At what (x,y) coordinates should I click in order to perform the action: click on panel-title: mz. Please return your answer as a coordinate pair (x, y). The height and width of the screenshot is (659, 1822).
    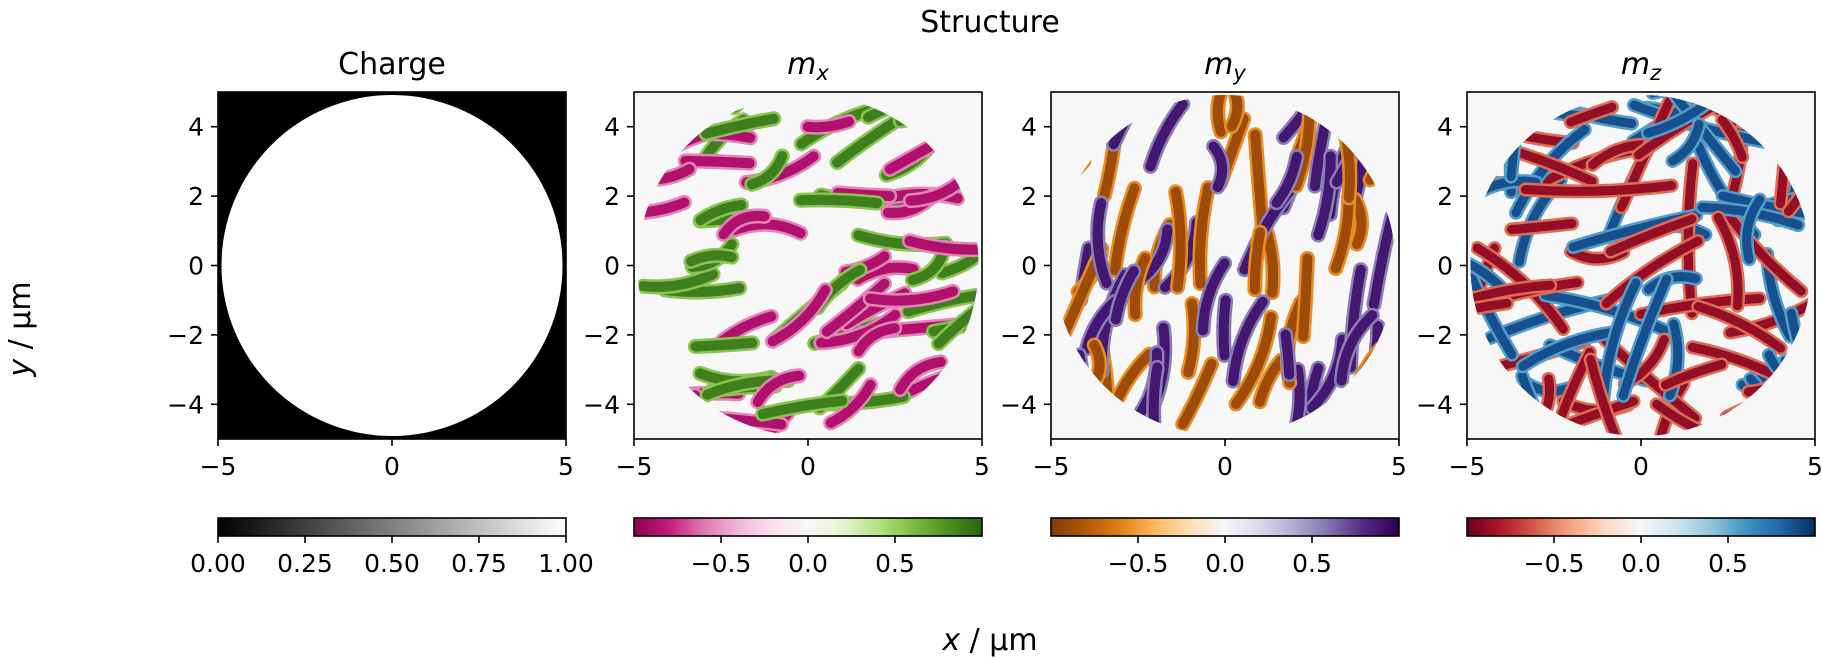
    Looking at the image, I should click on (1641, 66).